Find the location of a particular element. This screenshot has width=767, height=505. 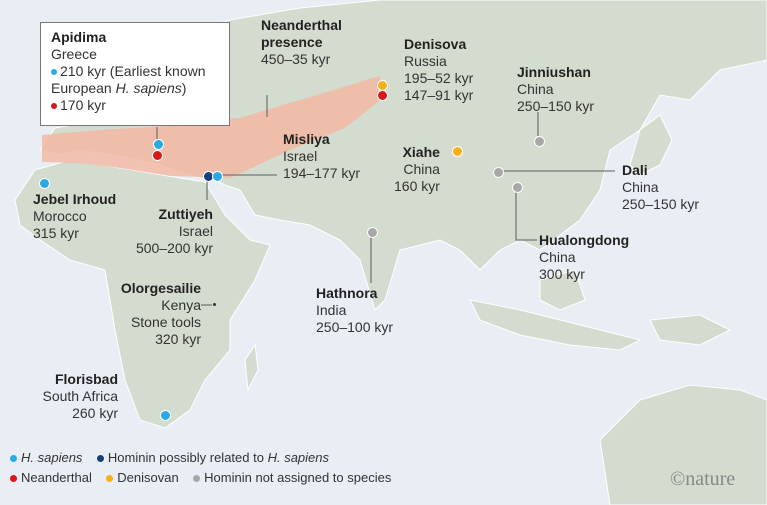

legend-unassigned: Hominin not assigned to species is located at coordinates (298, 477).